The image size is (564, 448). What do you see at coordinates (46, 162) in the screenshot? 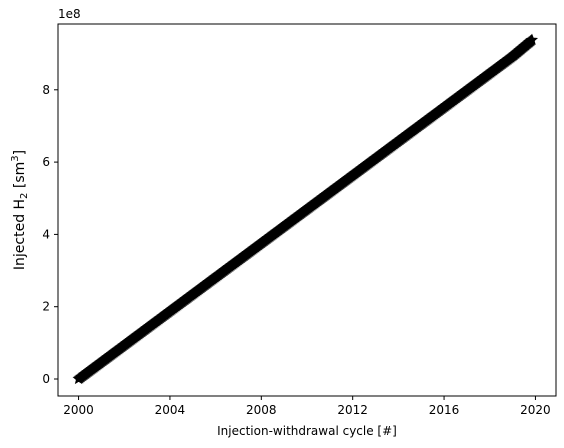
I see `y-tick-label: 6` at bounding box center [46, 162].